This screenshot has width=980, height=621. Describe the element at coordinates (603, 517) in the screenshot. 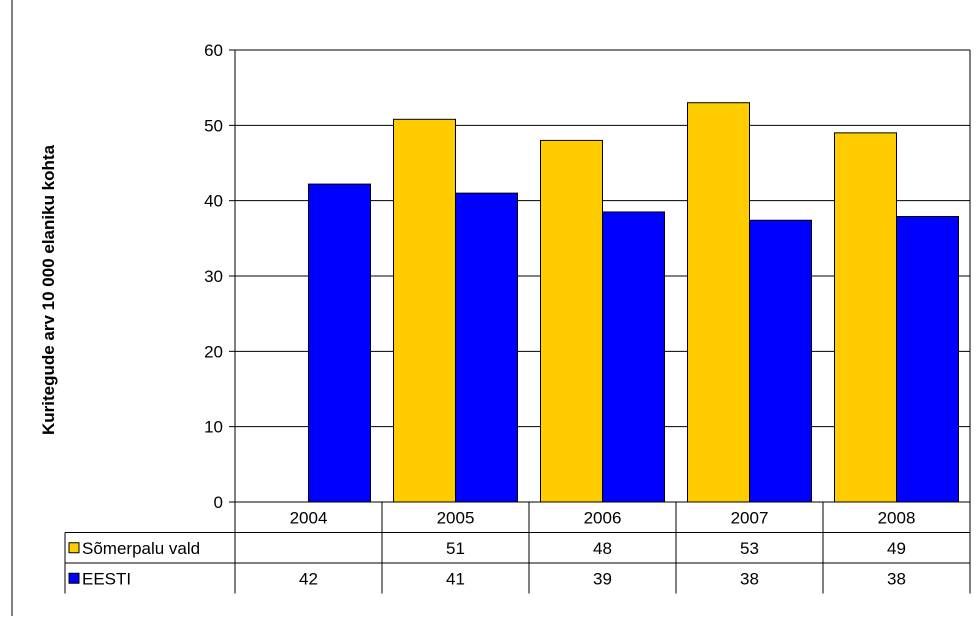

I see `x-tick-label: 2006` at that location.